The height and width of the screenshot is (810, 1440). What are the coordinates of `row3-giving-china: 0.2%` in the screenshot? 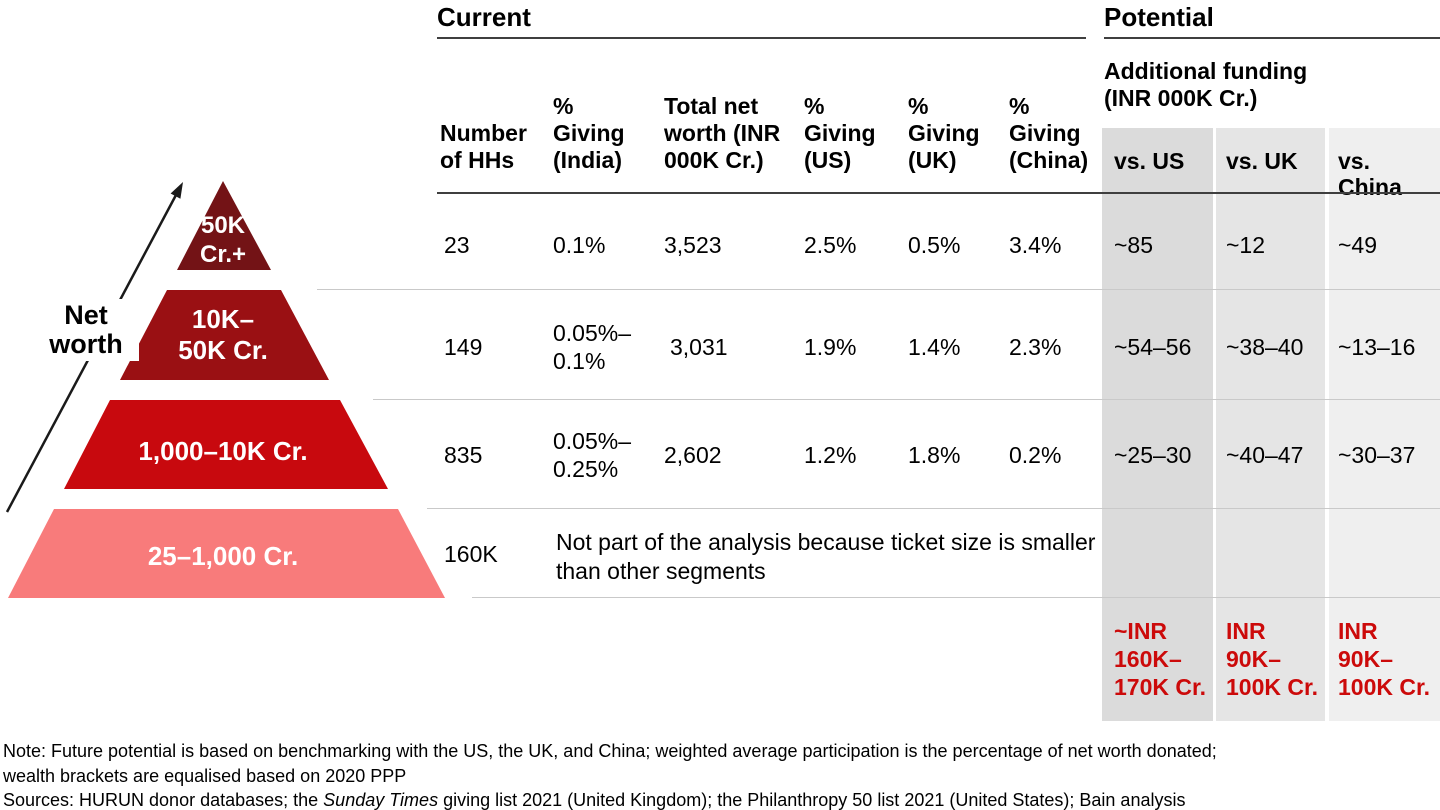 It's located at (1035, 455).